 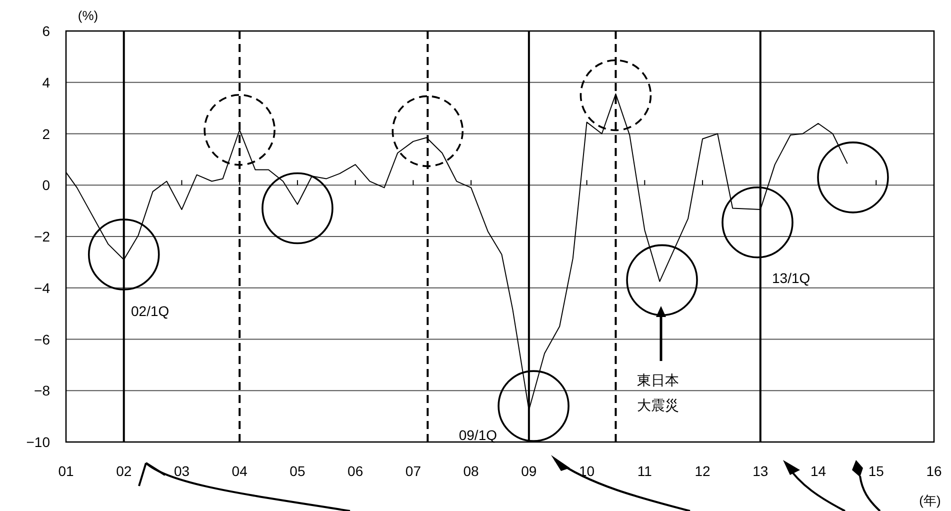 I want to click on x-tick-label: 14, so click(x=818, y=471).